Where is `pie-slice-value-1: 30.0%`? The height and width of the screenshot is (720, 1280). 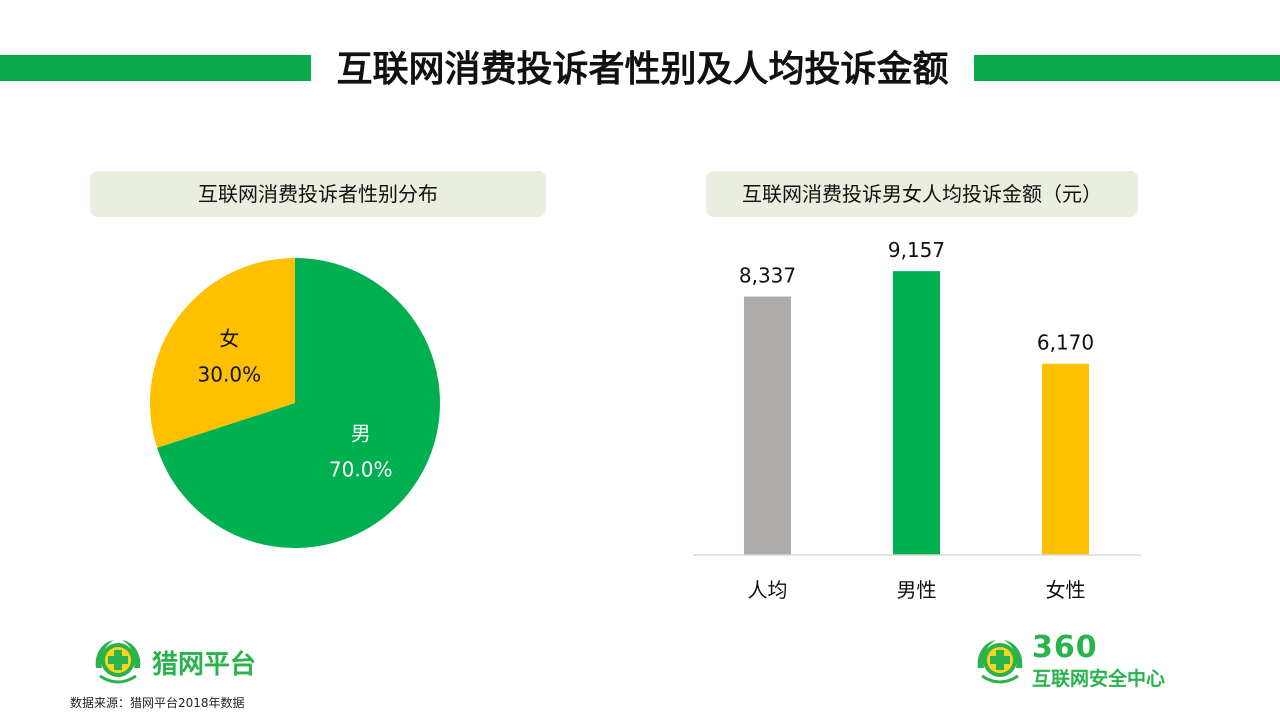 pie-slice-value-1: 30.0% is located at coordinates (230, 374).